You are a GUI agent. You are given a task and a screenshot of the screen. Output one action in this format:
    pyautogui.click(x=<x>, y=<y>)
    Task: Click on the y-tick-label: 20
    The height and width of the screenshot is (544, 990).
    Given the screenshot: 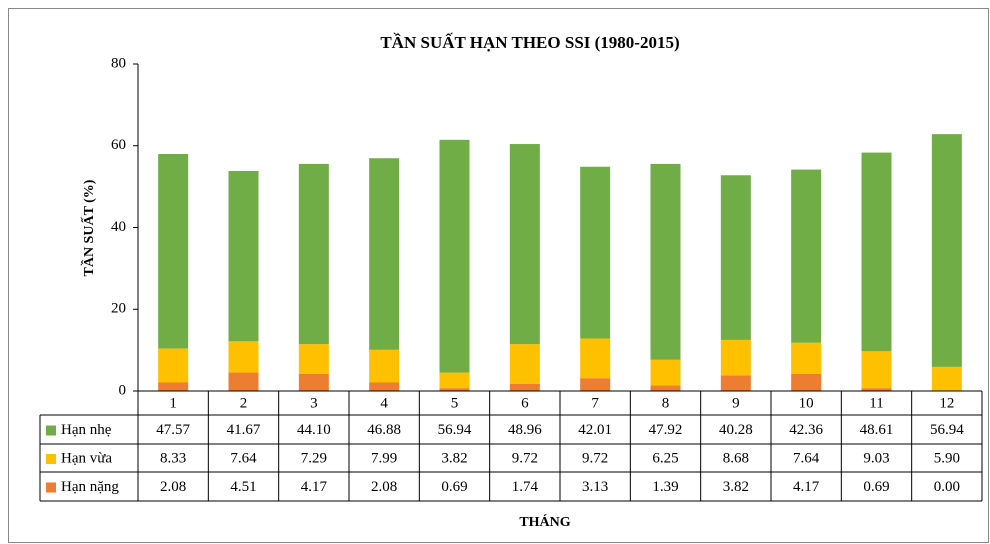 What is the action you would take?
    pyautogui.click(x=118, y=309)
    